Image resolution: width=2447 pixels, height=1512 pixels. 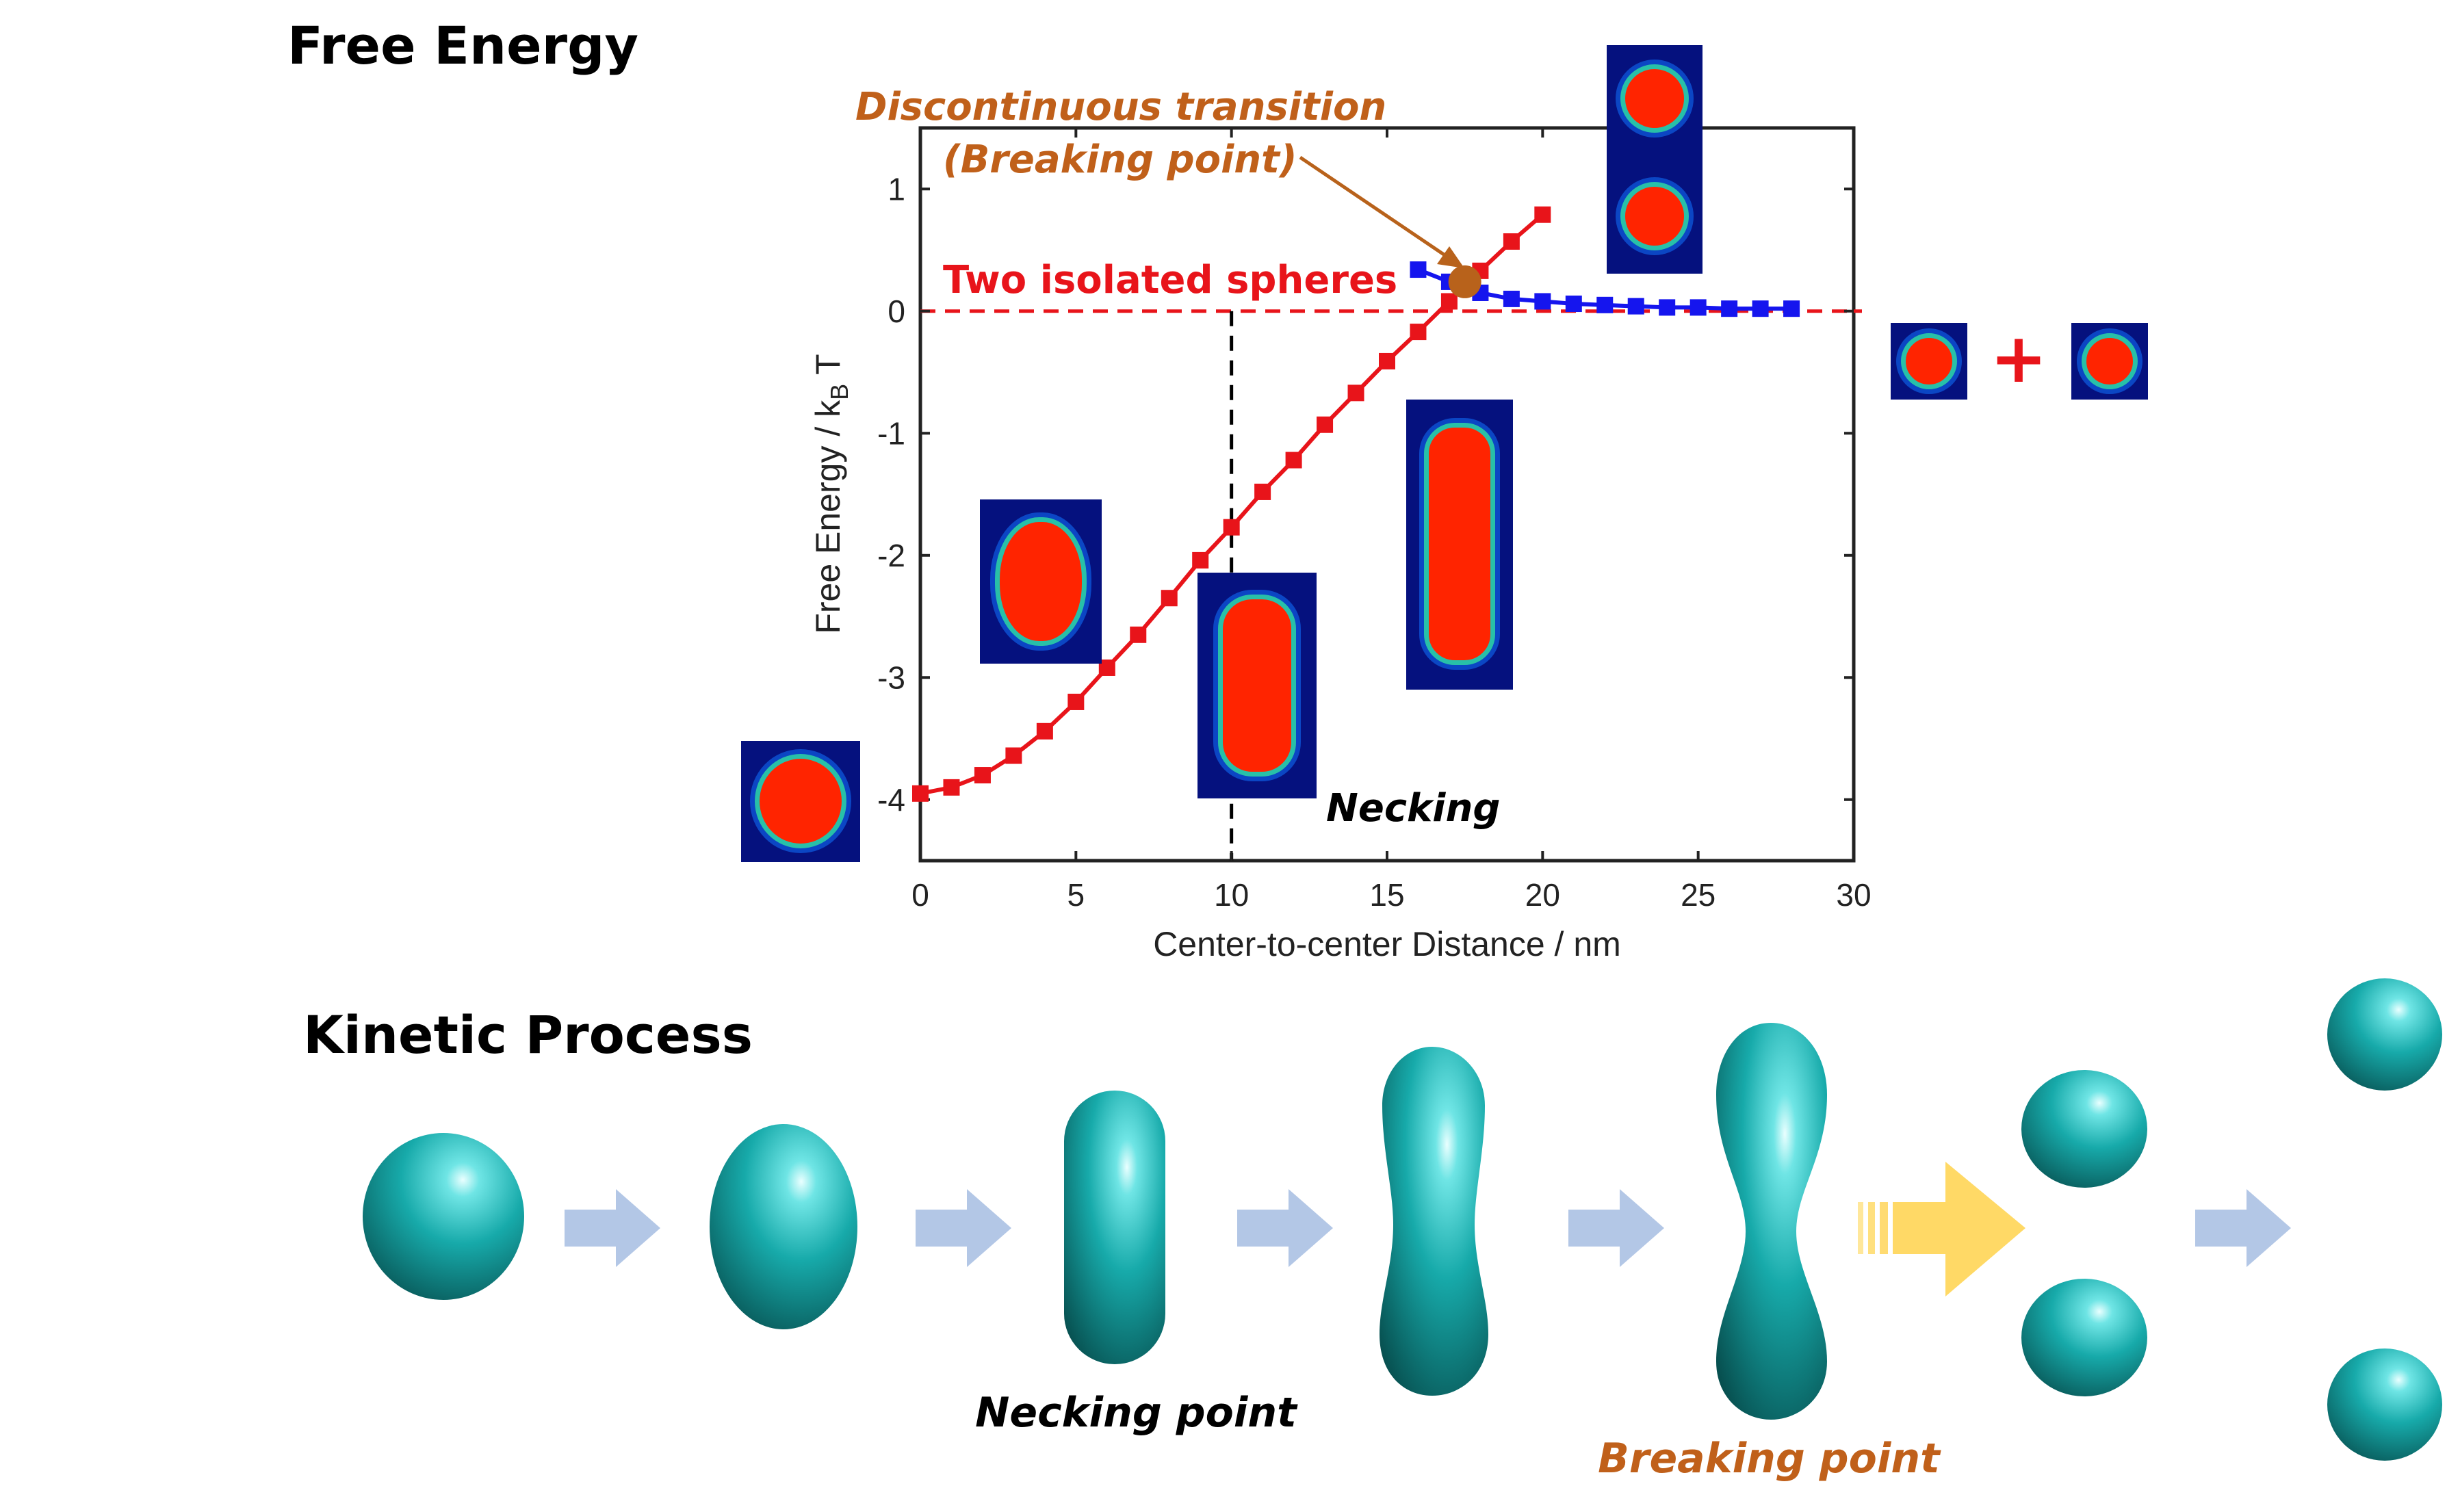 What do you see at coordinates (1434, 1221) in the screenshot?
I see `shape-dumbbell-mild` at bounding box center [1434, 1221].